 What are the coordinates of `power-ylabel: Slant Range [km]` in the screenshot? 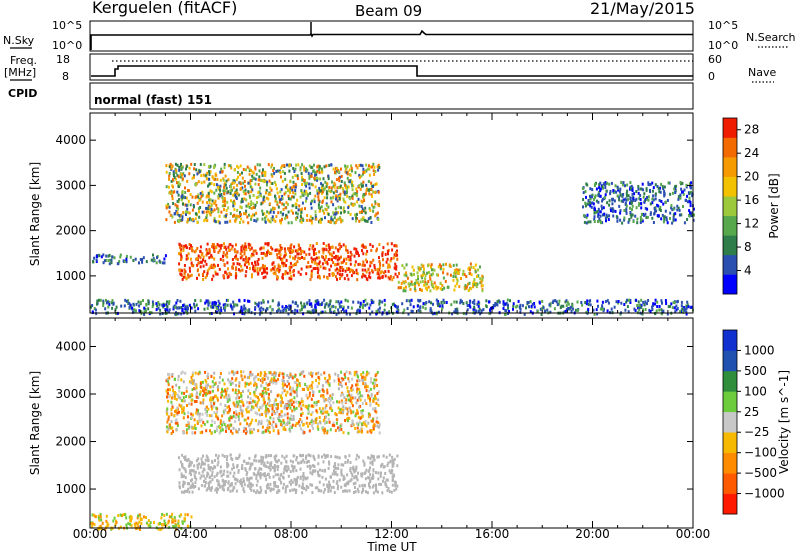 It's located at (35, 214).